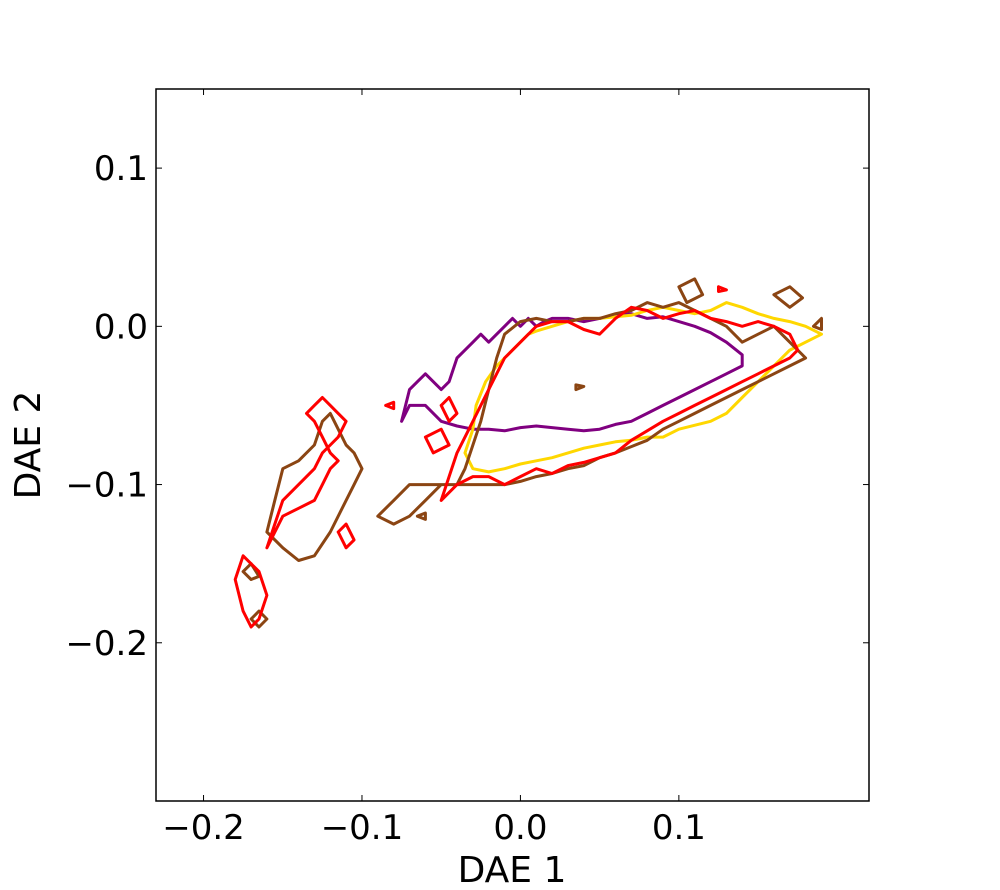 This screenshot has width=1000, height=890. Describe the element at coordinates (520, 828) in the screenshot. I see `x-tick-label-2: 0.0` at that location.